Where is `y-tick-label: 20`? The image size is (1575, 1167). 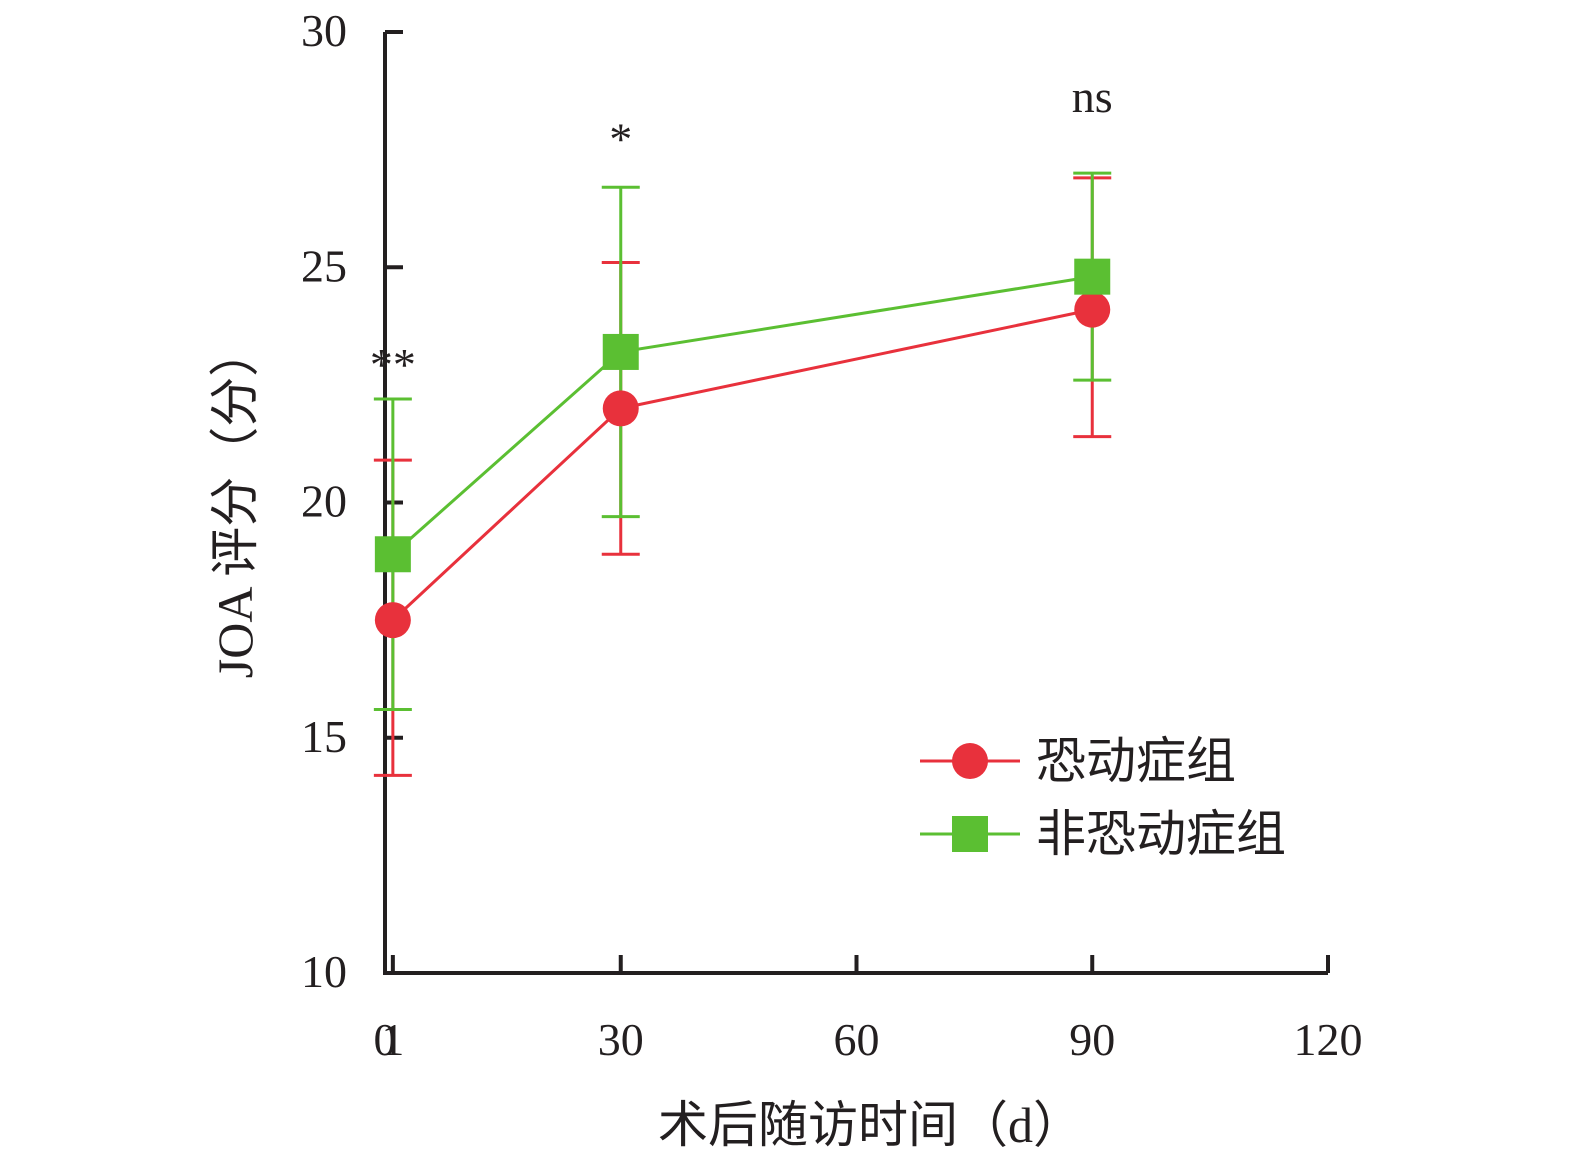
y-tick-label: 20 is located at coordinates (324, 501).